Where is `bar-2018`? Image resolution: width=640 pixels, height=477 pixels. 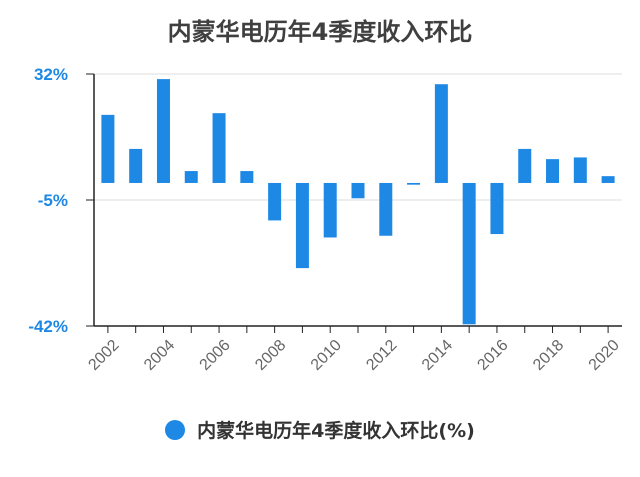
bar-2018 is located at coordinates (553, 171).